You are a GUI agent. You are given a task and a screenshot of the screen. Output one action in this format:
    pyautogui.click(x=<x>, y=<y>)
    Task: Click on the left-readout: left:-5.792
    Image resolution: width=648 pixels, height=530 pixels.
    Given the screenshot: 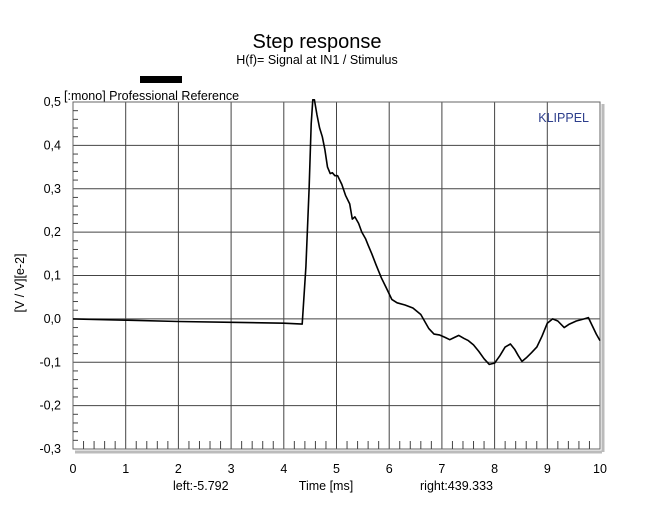 What is the action you would take?
    pyautogui.click(x=201, y=486)
    